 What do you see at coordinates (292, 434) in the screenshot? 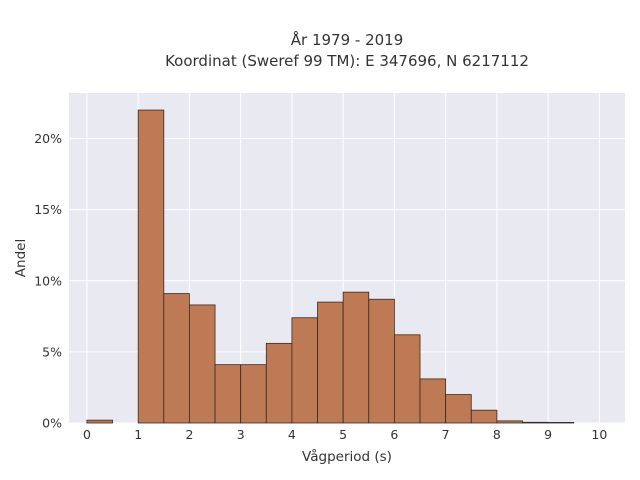
I see `x-tick-label: 4` at bounding box center [292, 434].